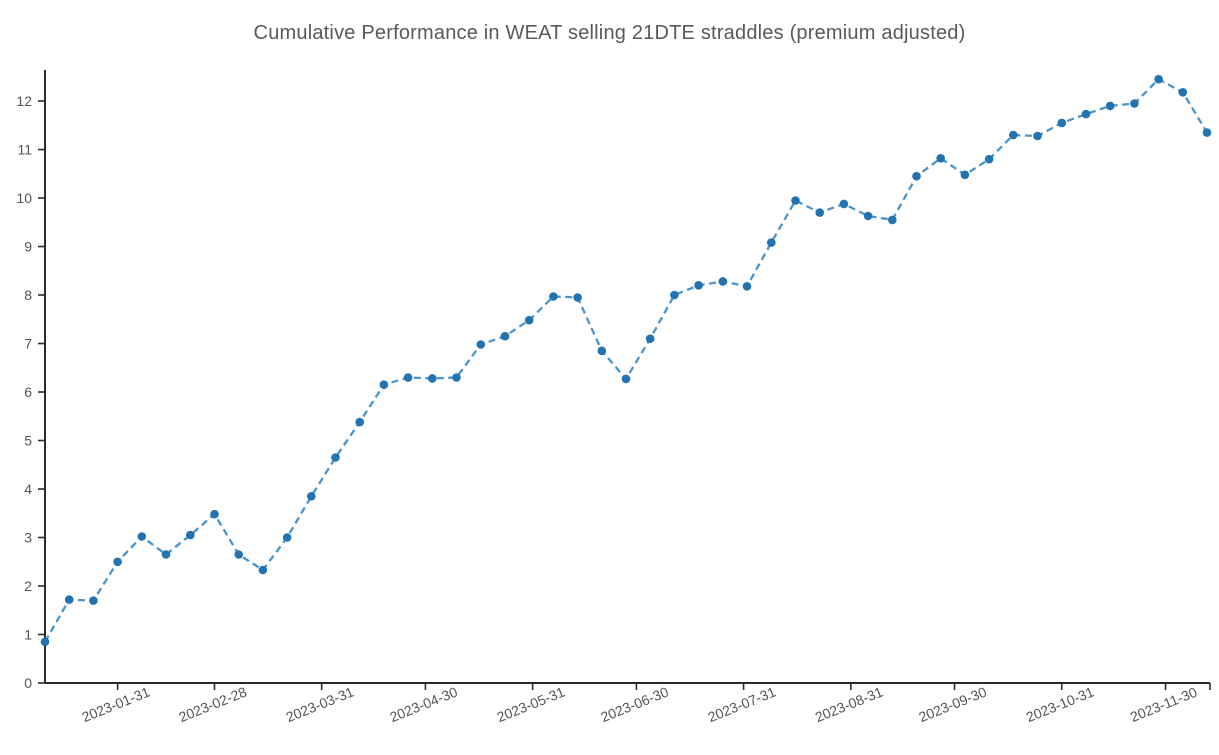  Describe the element at coordinates (28, 344) in the screenshot. I see `y-tick-label: 7` at that location.